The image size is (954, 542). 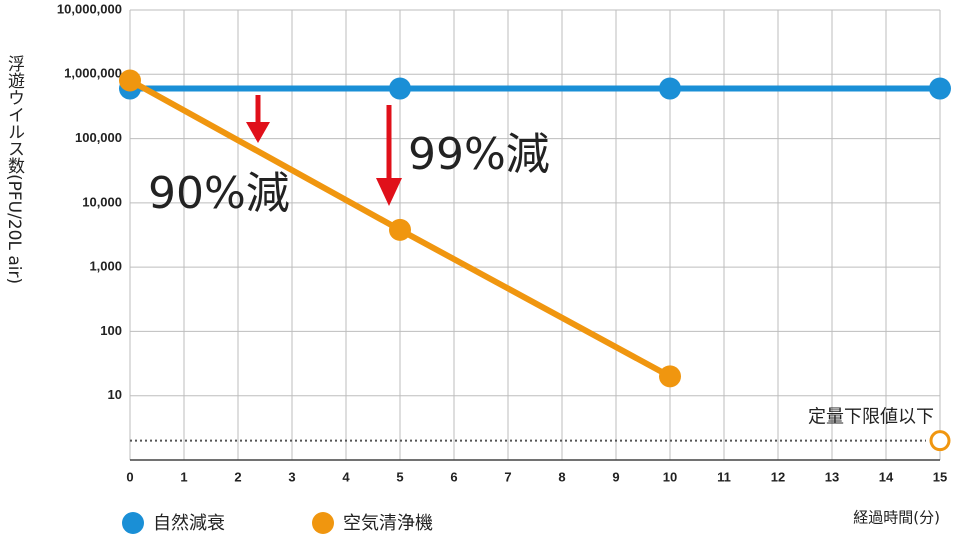 What do you see at coordinates (507, 476) in the screenshot?
I see `x-tick-label: 7` at bounding box center [507, 476].